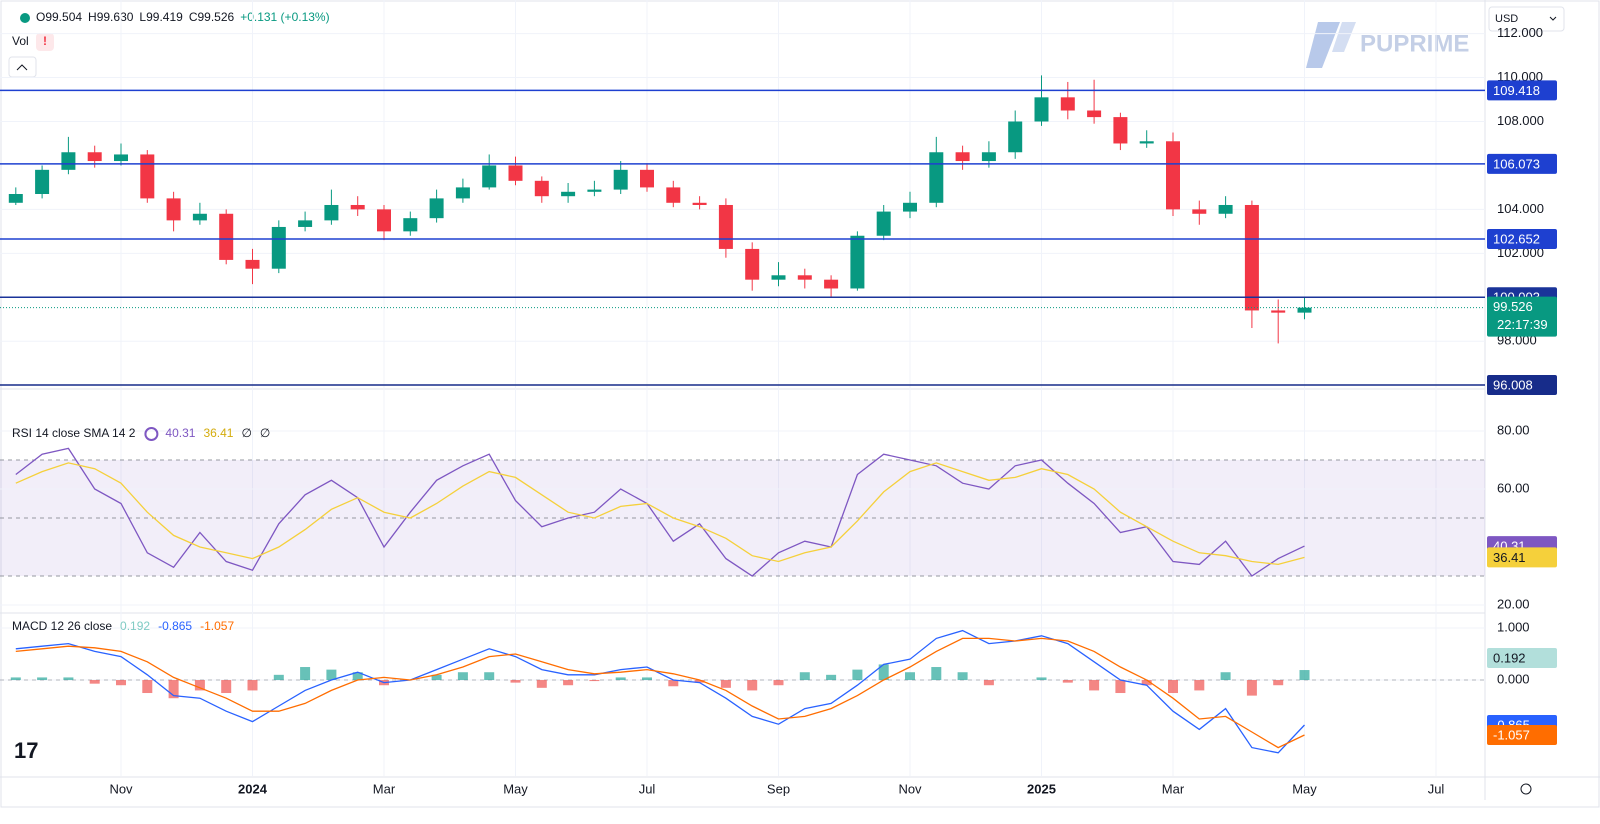 The image size is (1600, 824). What do you see at coordinates (384, 788) in the screenshot?
I see `x-tick-label: Mar` at bounding box center [384, 788].